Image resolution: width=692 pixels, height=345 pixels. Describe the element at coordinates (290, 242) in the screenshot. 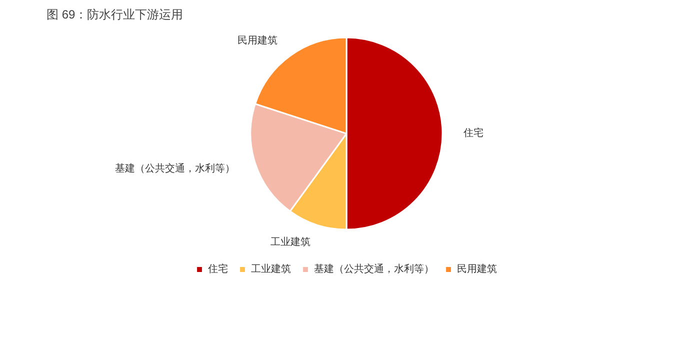

I see `slice-label: 工业建筑` at that location.